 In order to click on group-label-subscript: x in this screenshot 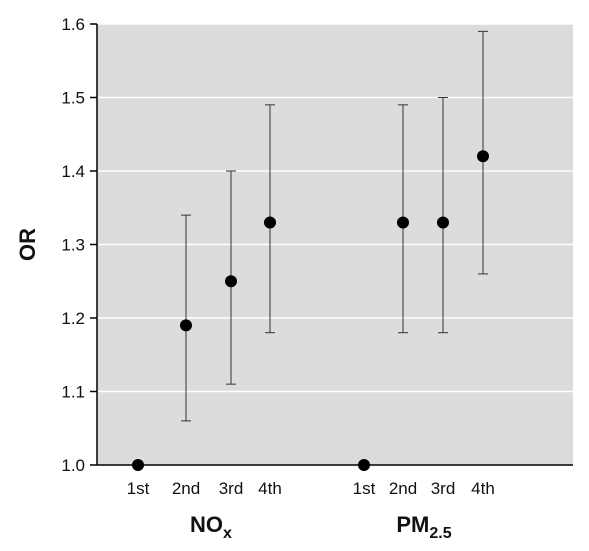, I will do `click(227, 533)`.